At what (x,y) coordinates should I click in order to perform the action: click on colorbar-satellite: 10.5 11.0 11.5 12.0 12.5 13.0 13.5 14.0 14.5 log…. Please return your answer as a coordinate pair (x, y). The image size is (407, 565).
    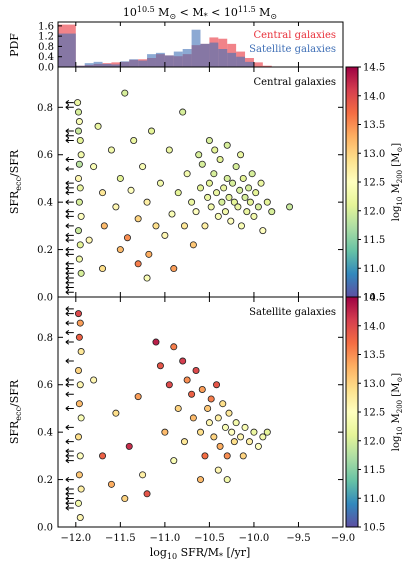
    Looking at the image, I should click on (374, 413).